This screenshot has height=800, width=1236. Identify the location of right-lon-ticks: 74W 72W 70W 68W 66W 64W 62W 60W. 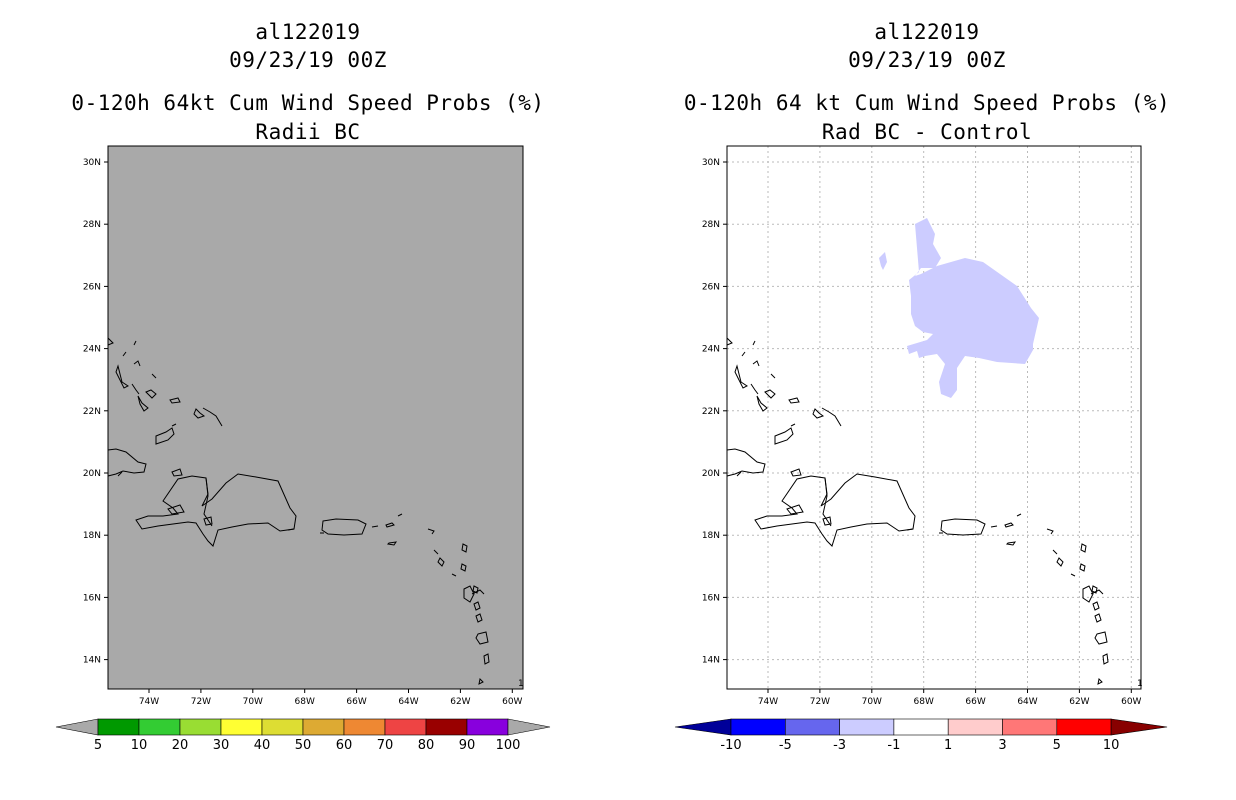
(950, 698).